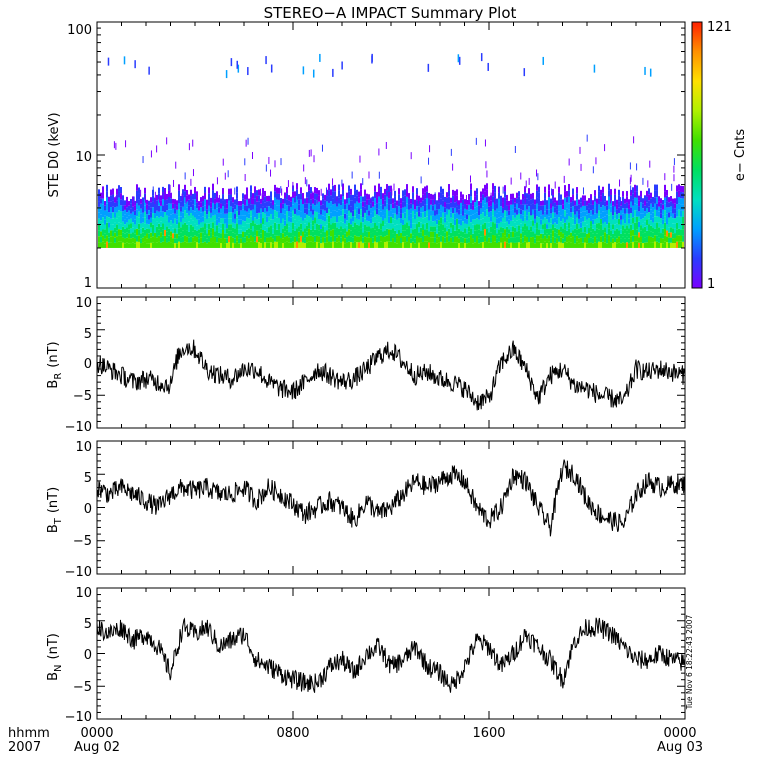  Describe the element at coordinates (58, 521) in the screenshot. I see `bt-label-sub: T` at that location.